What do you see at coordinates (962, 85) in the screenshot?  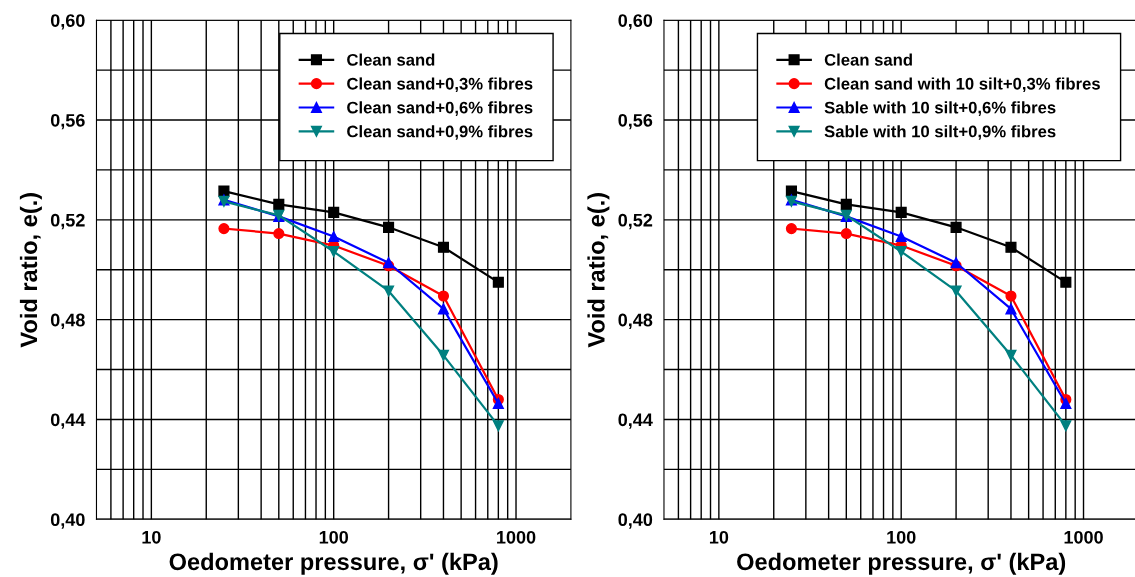 I see `legend-label: Clean sand with 10 silt+0,3% fibres` at bounding box center [962, 85].